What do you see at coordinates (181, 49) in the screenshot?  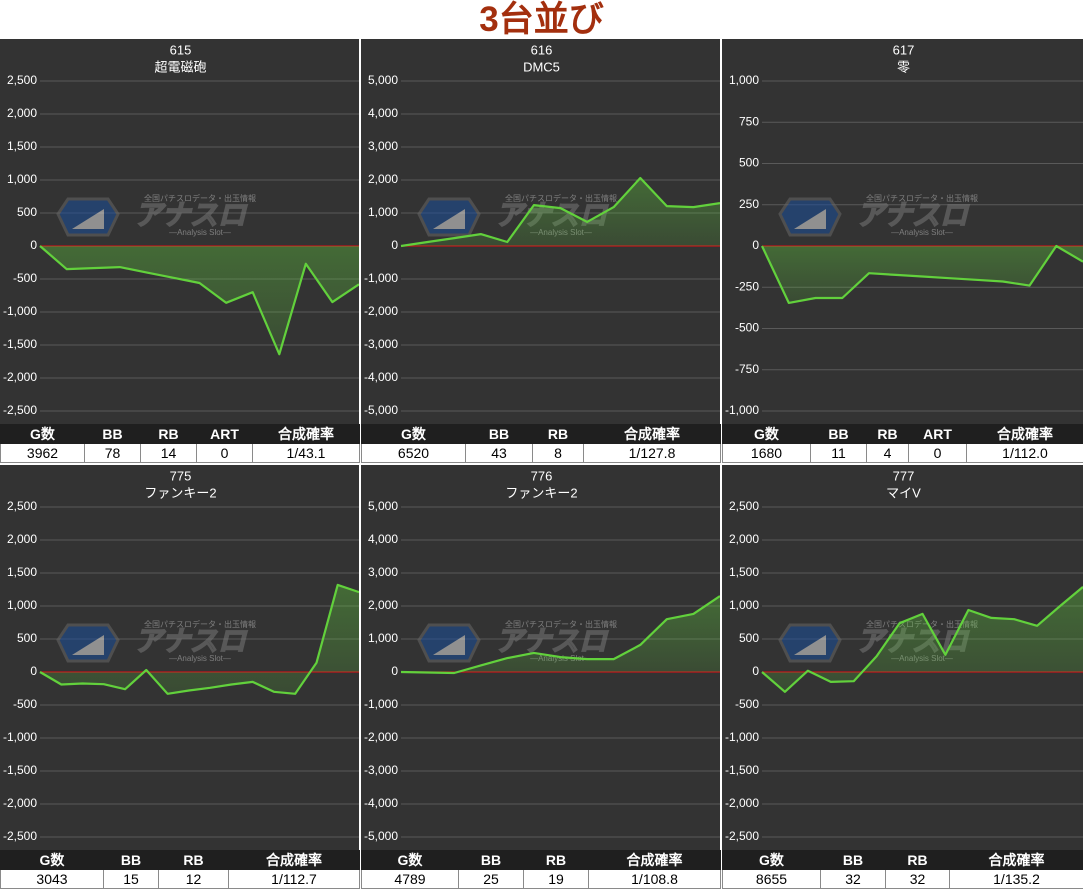 I see `chart-title: 615` at bounding box center [181, 49].